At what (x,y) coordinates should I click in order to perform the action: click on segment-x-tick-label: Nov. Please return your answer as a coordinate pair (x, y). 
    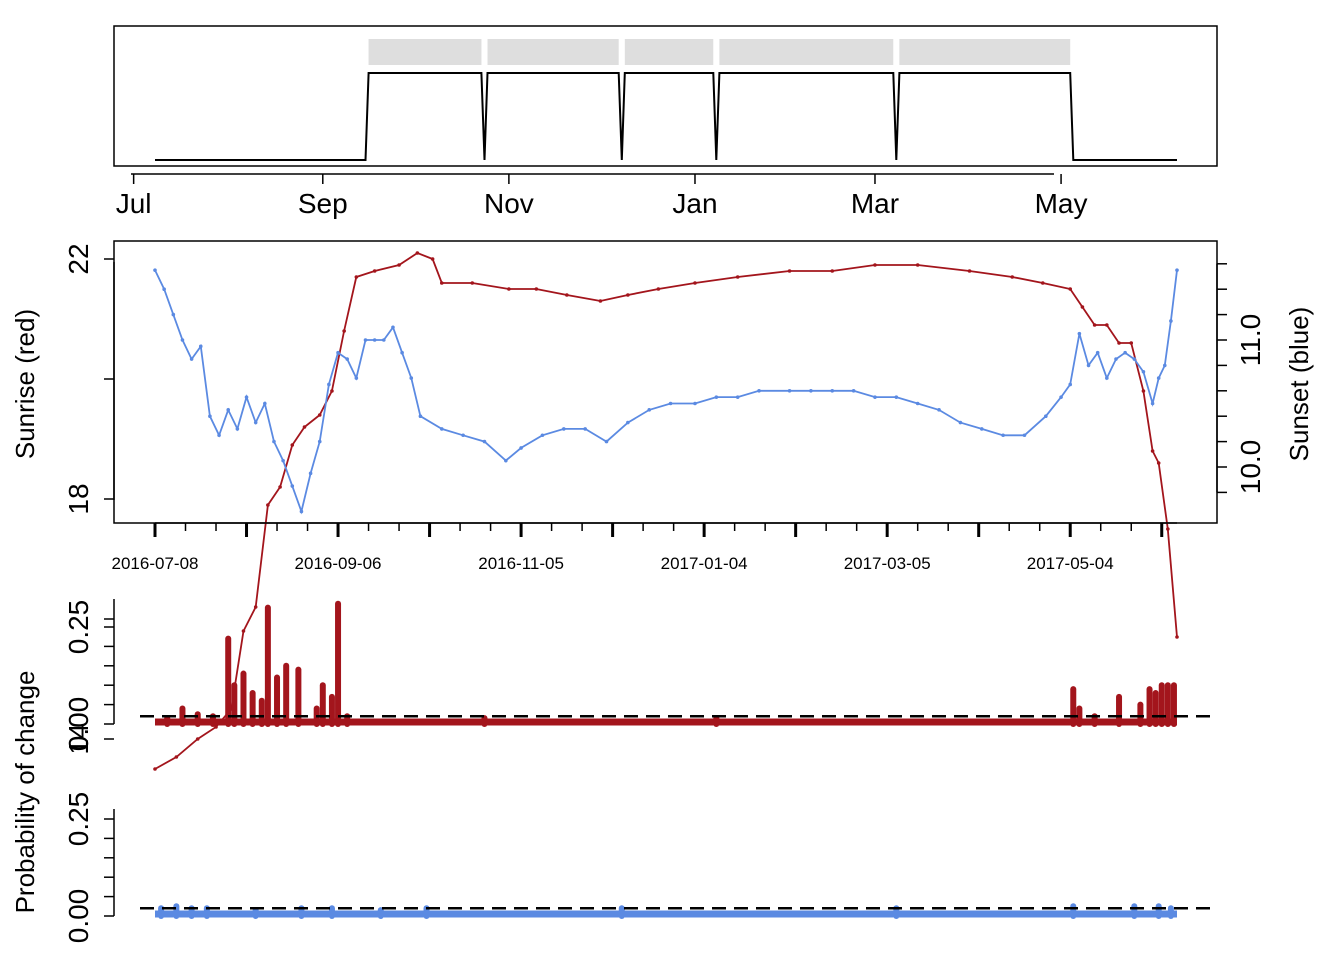
    Looking at the image, I should click on (509, 203).